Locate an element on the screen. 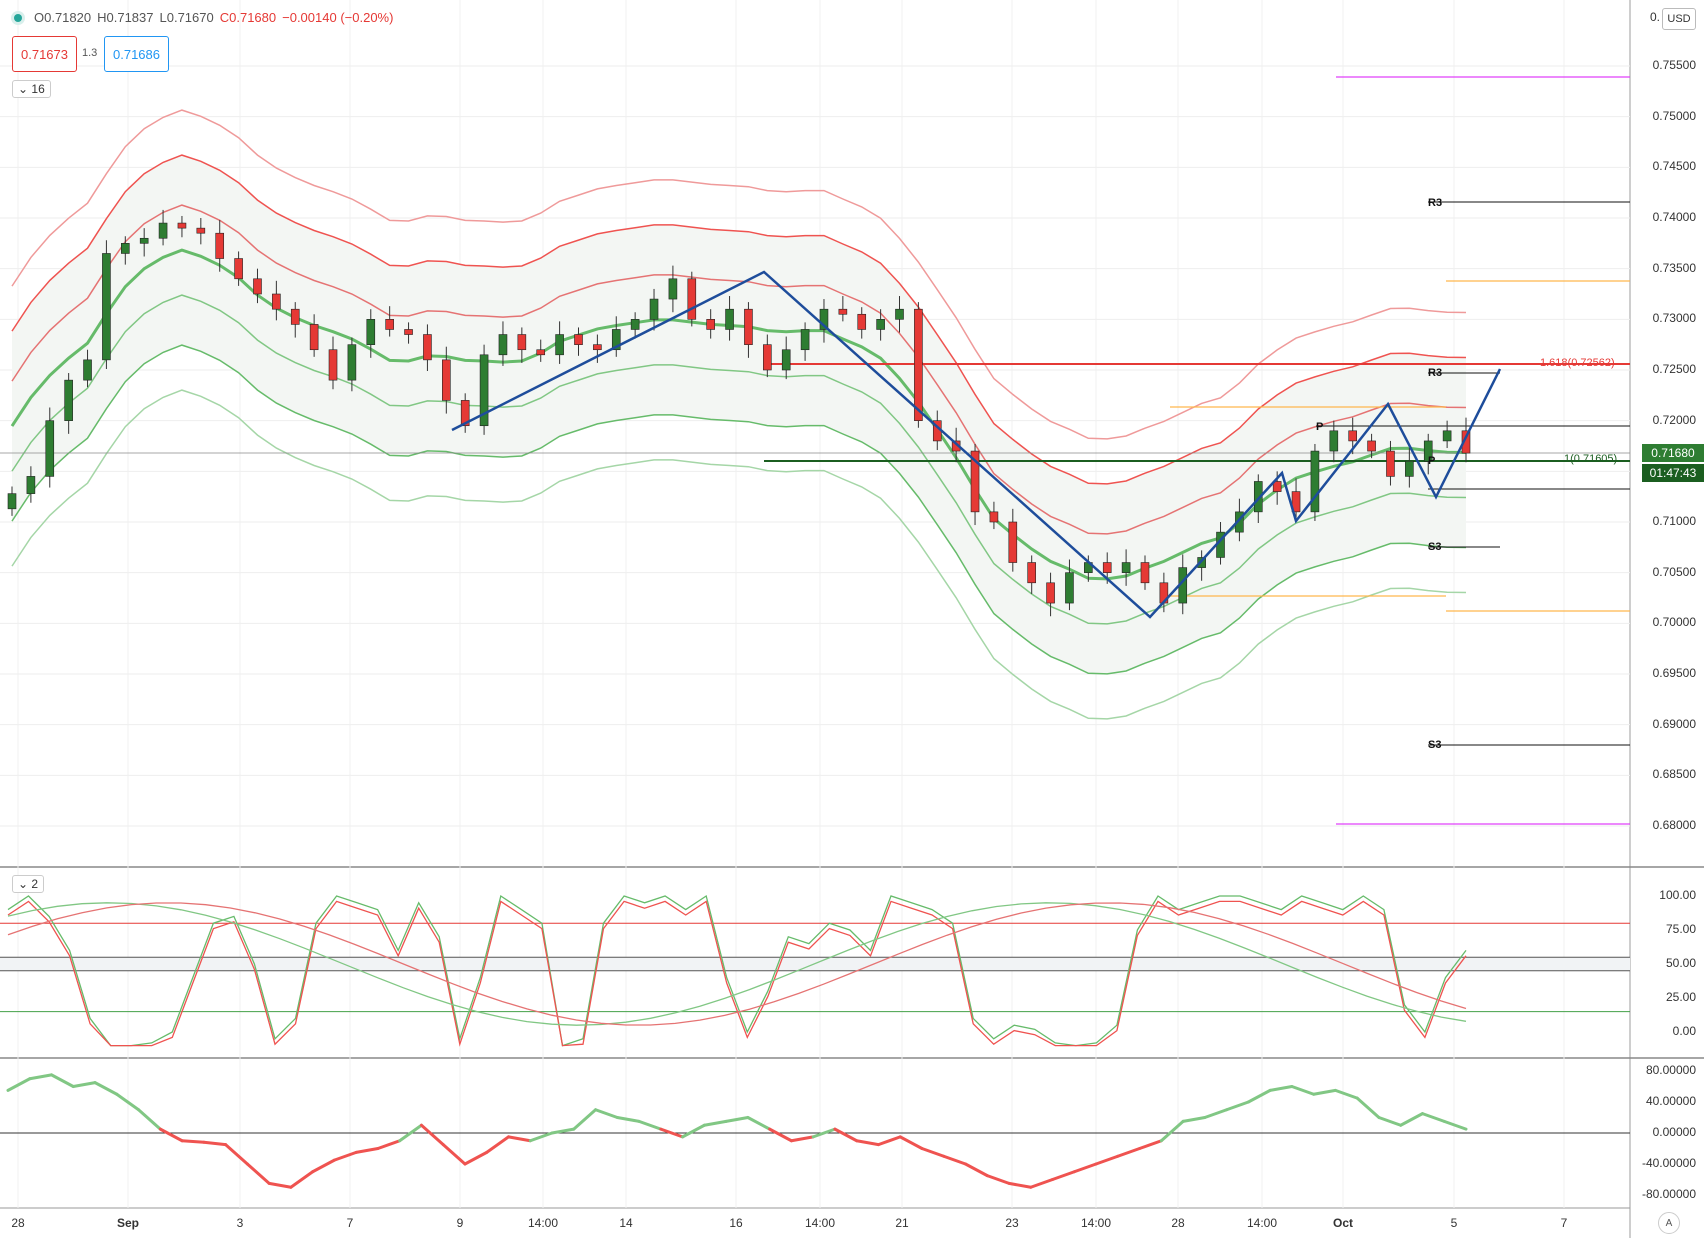  currency-button: USD is located at coordinates (1679, 19).